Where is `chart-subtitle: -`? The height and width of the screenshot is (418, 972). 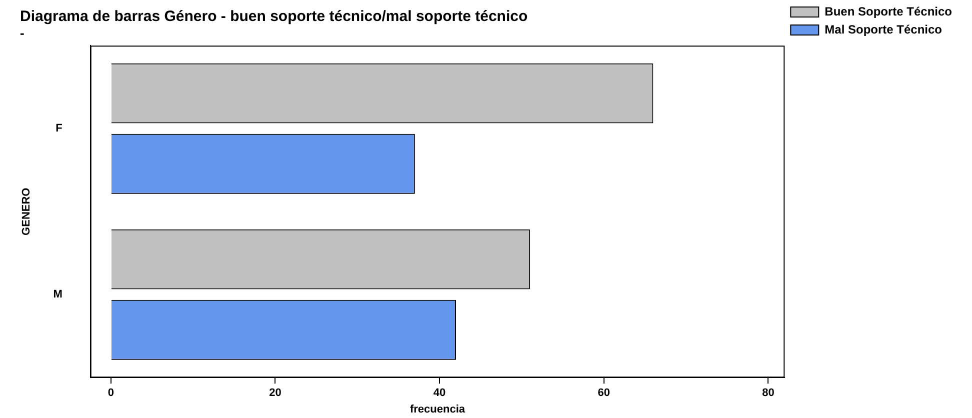
chart-subtitle: - is located at coordinates (22, 32).